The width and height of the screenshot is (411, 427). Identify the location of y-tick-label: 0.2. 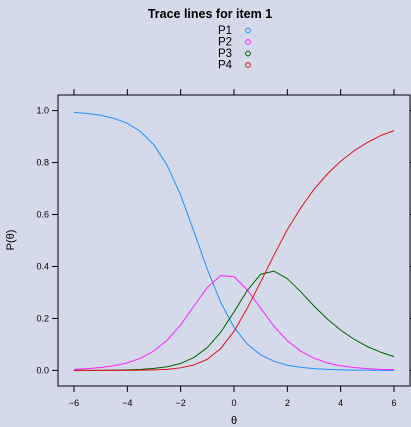
(42, 318).